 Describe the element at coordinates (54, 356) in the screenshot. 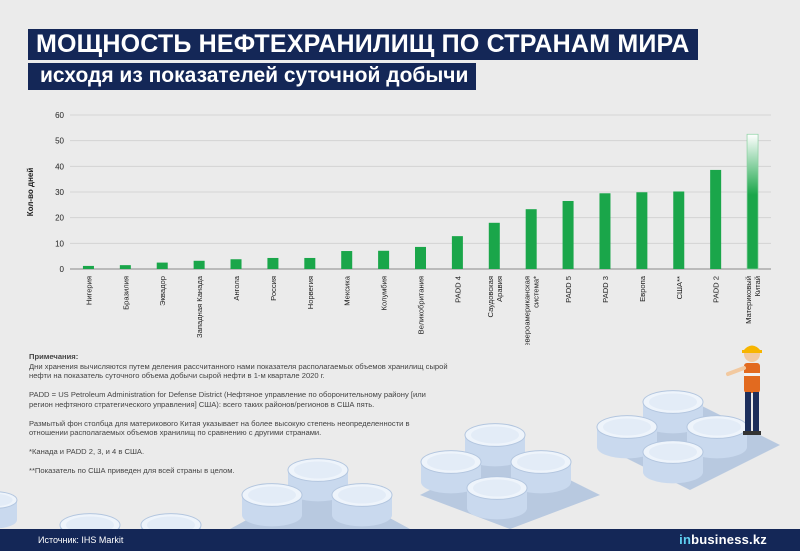

I see `notes-heading: Примечания:` at that location.